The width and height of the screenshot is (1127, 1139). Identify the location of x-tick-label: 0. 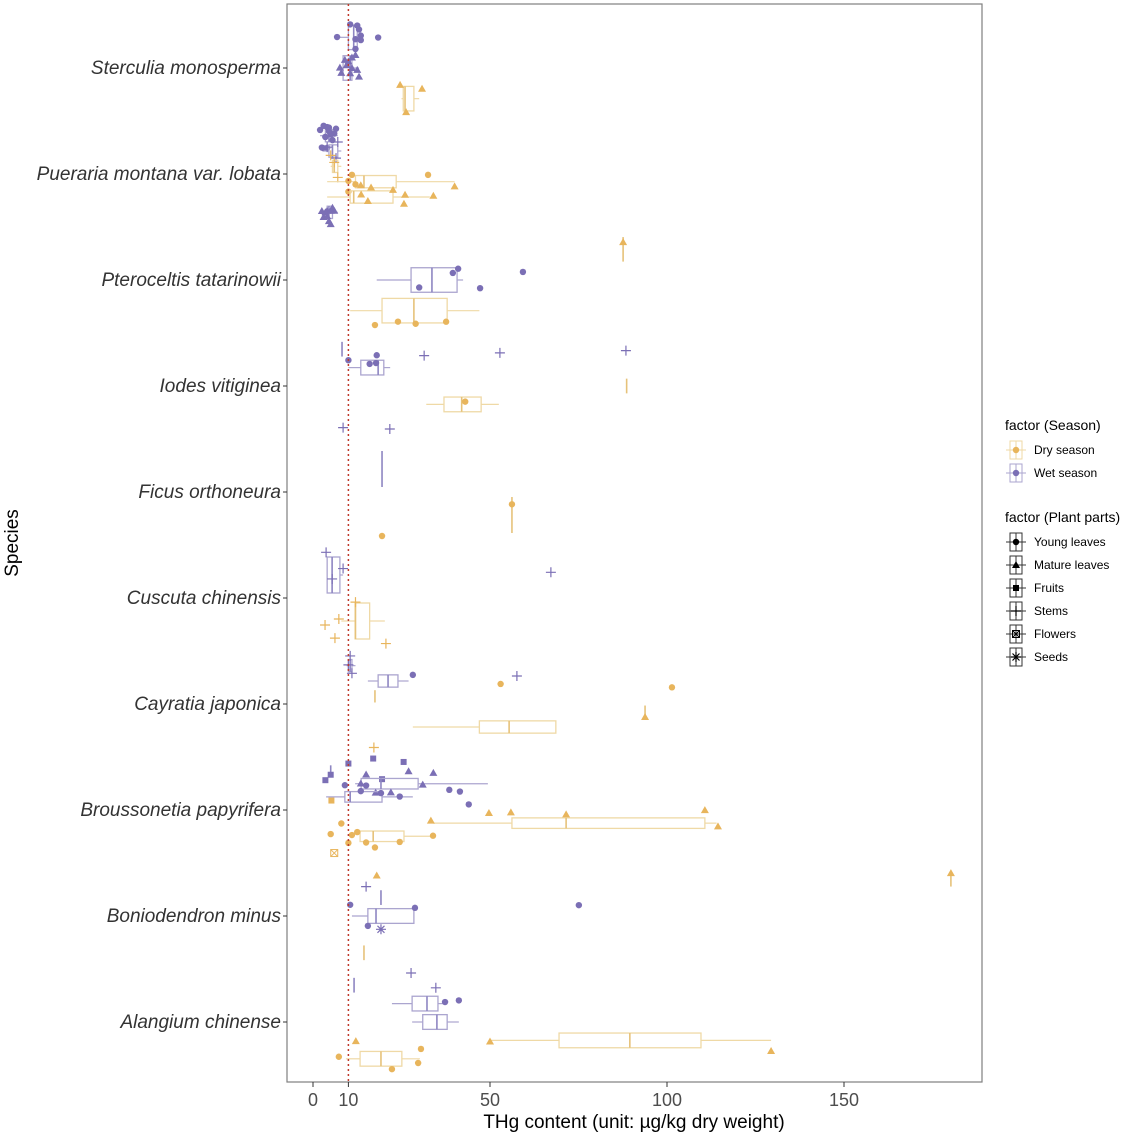
(313, 1100).